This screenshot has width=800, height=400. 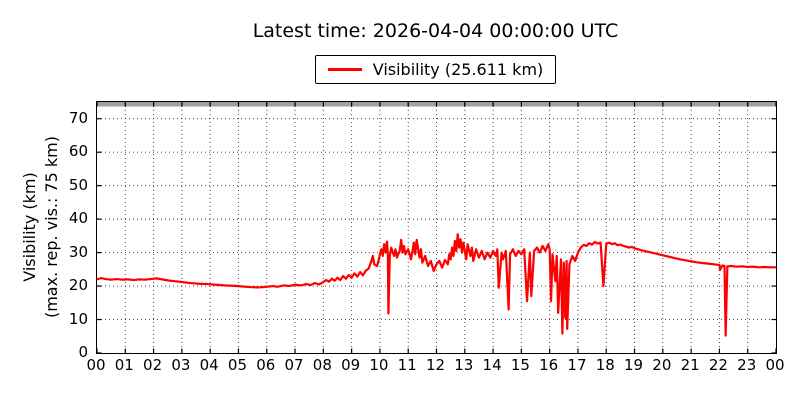 What do you see at coordinates (549, 365) in the screenshot?
I see `x-tick-label: 16` at bounding box center [549, 365].